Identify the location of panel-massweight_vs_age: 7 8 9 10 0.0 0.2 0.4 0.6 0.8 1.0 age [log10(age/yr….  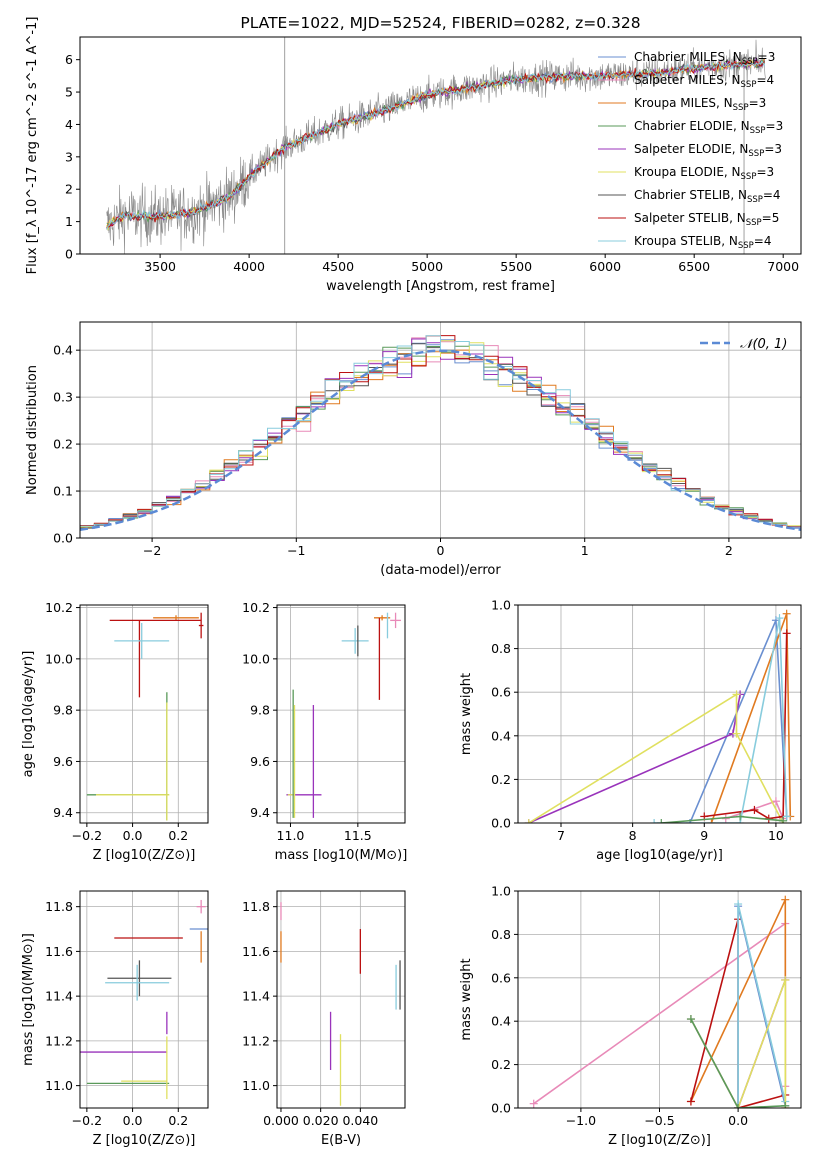
(630, 730).